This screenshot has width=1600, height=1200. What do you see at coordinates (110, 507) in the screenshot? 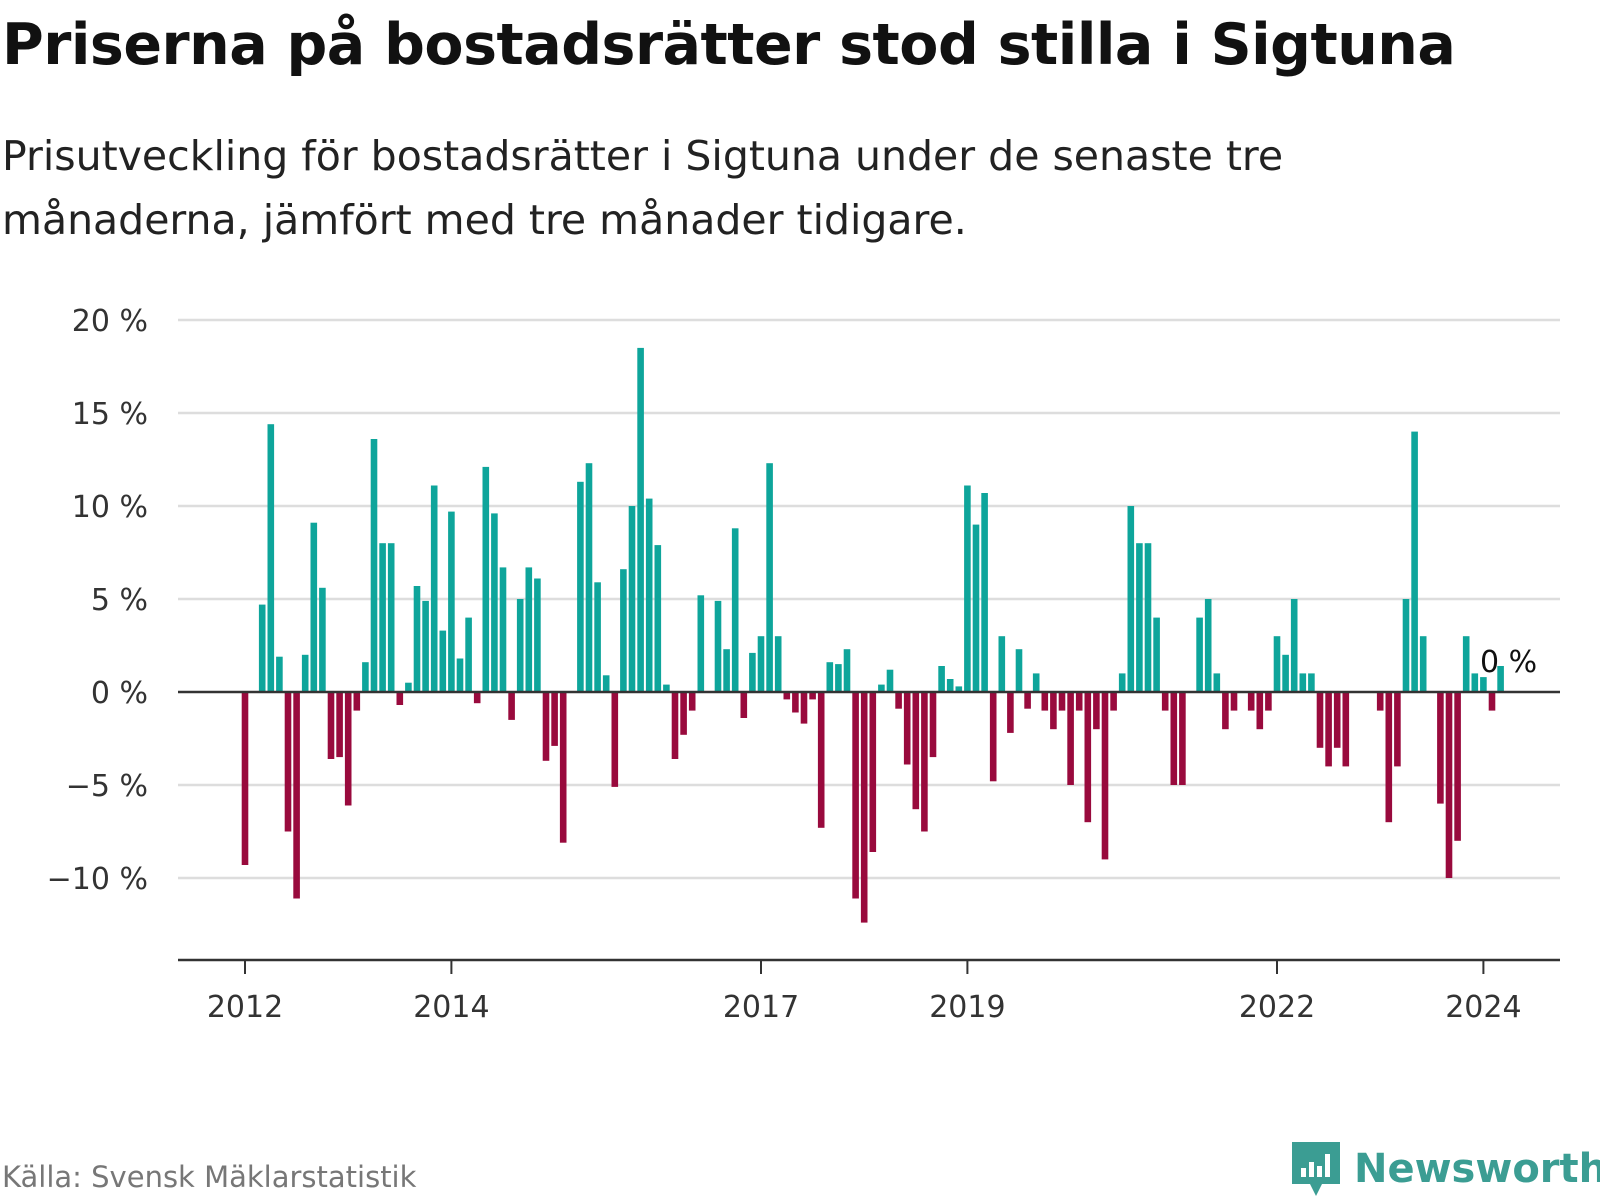
I see `y-tick-label: 10 %` at bounding box center [110, 507].